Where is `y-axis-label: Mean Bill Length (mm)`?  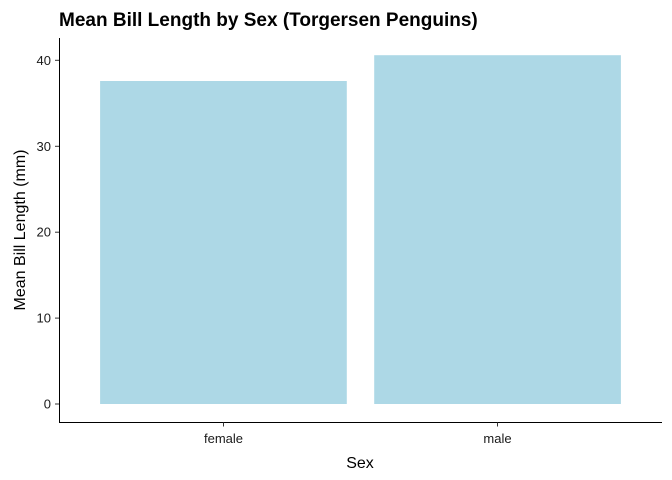
y-axis-label: Mean Bill Length (mm) is located at coordinates (20, 230).